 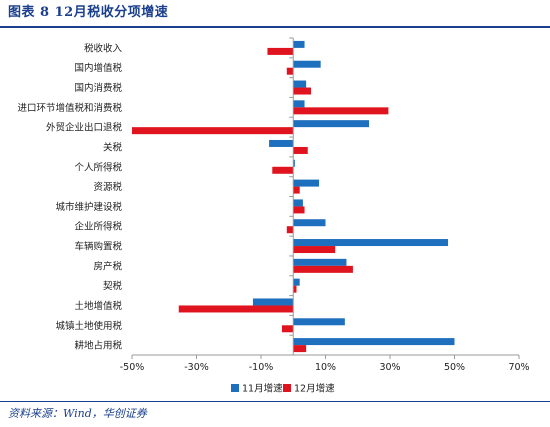 What do you see at coordinates (314, 389) in the screenshot?
I see `legend-label-12: 12月增速` at bounding box center [314, 389].